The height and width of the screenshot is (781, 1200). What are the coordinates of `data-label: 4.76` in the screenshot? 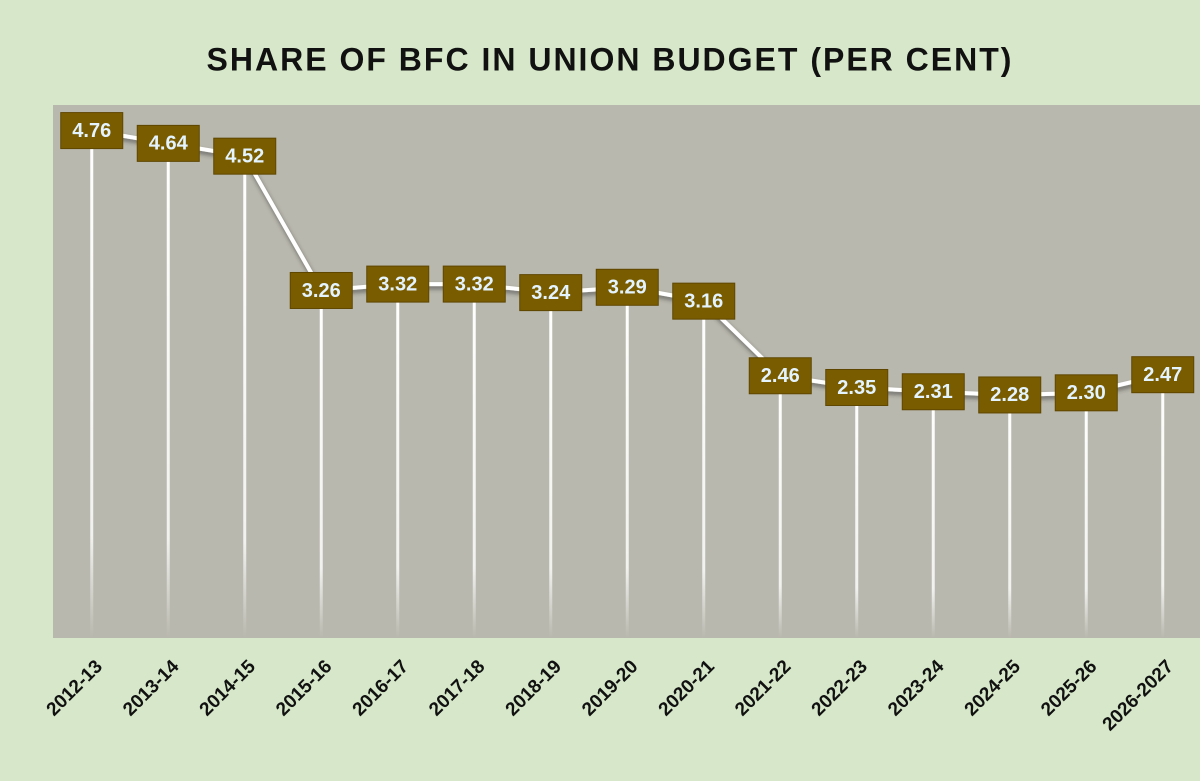 It's located at (92, 131).